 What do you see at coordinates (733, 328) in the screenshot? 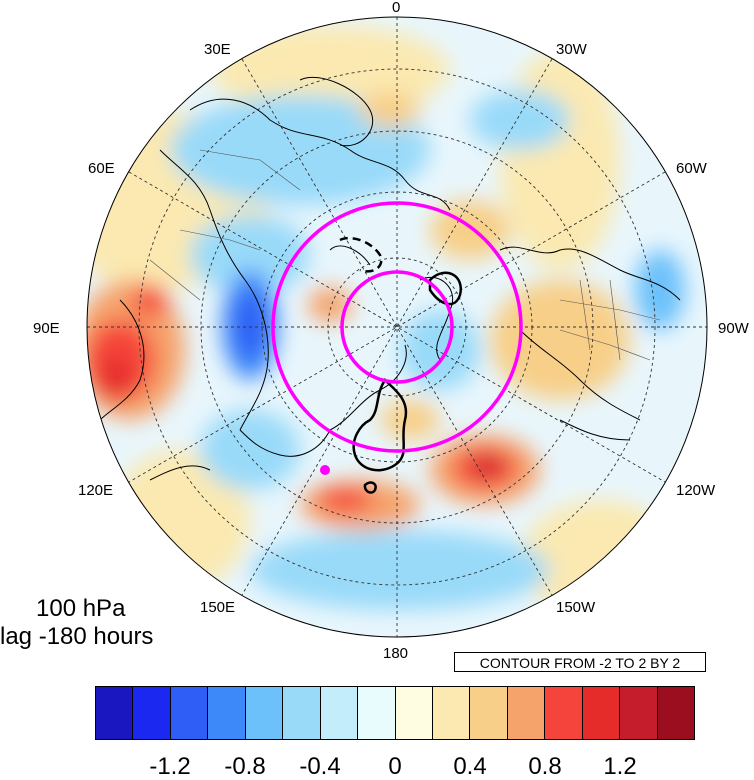
I see `lon-label-90w: 90W` at bounding box center [733, 328].